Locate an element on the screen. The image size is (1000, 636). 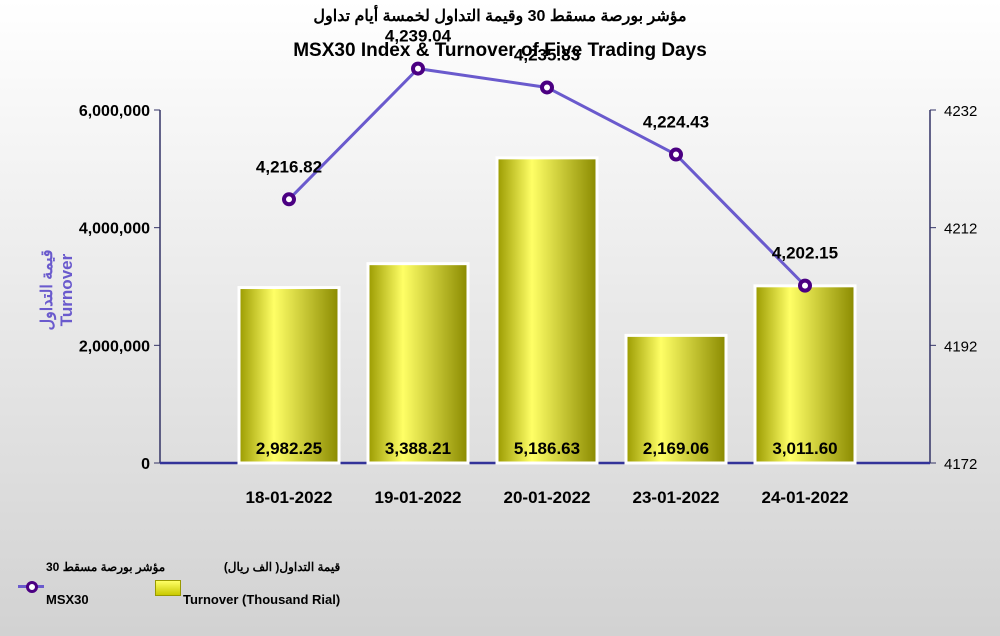
y-right-tick-label: 4212 is located at coordinates (960, 229).